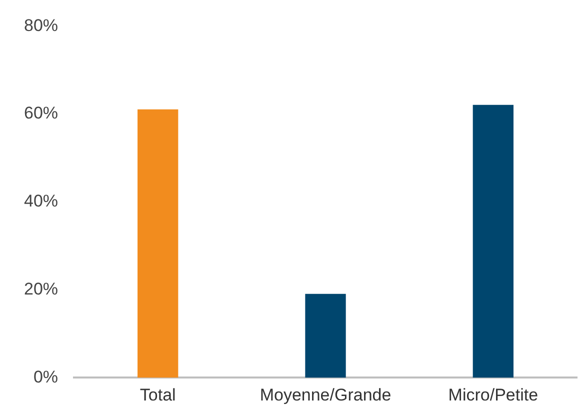 This screenshot has width=587, height=418. I want to click on y-tick-label: 0%, so click(45, 376).